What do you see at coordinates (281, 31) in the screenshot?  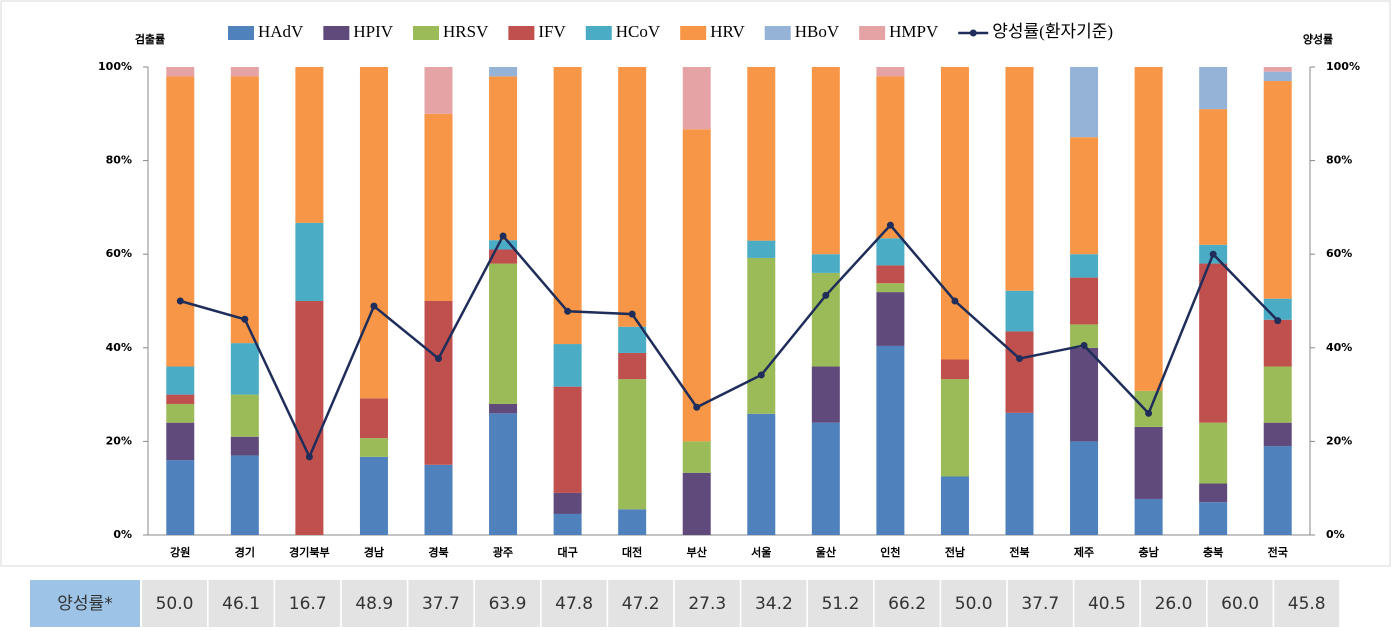 I see `legend-label: HAdV` at bounding box center [281, 31].